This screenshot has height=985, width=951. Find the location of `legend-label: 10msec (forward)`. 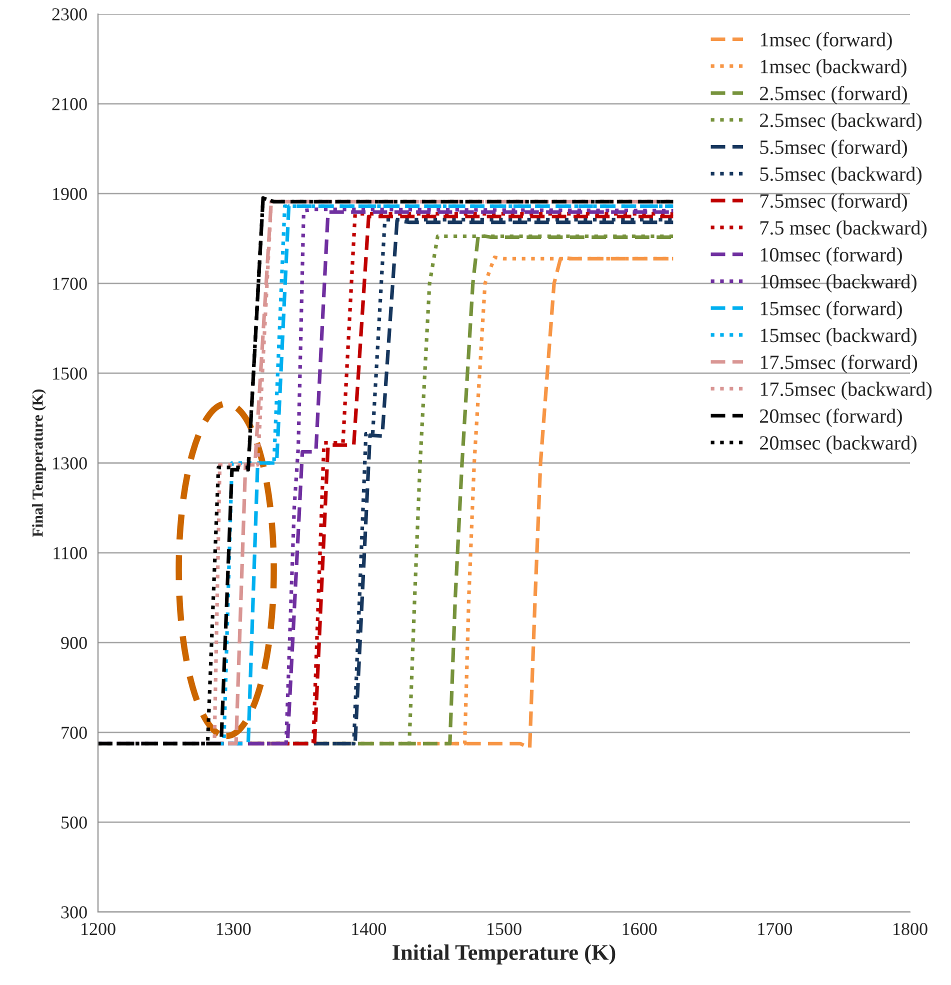

legend-label: 10msec (forward) is located at coordinates (831, 256).